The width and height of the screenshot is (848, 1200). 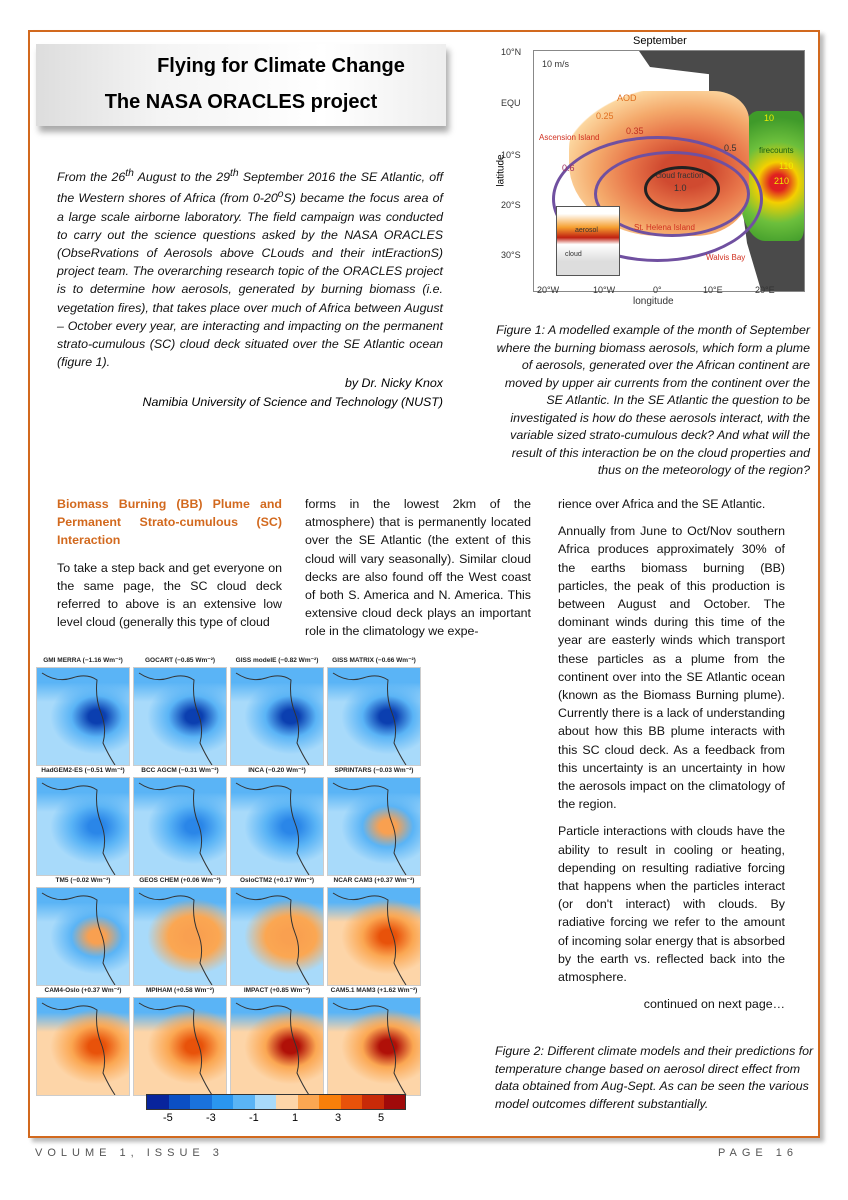 I want to click on inset-profile: aerosol cloud, so click(x=588, y=241).